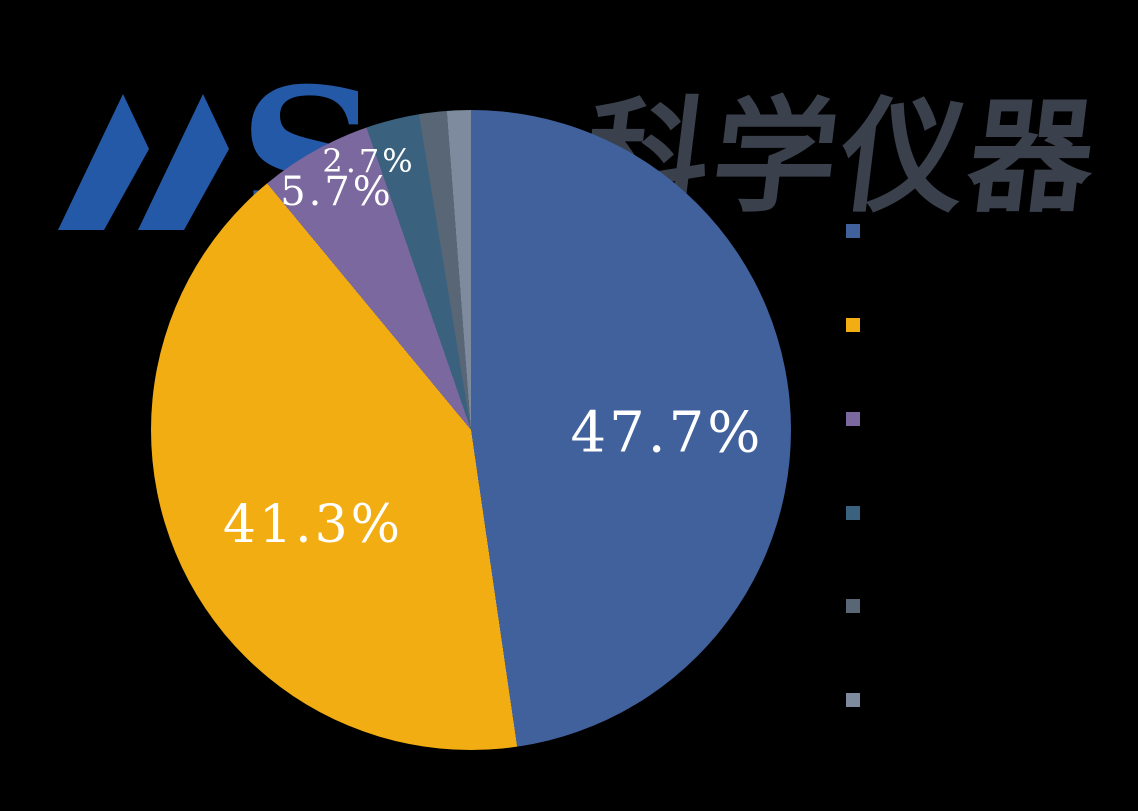  I want to click on pie-label-5-7: 5.7%, so click(337, 192).